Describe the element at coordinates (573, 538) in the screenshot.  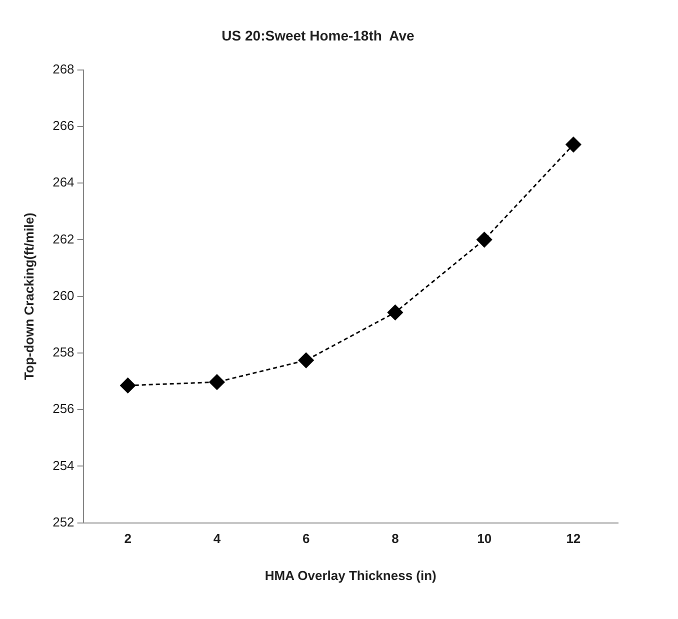
I see `x-tick-label: 12` at that location.